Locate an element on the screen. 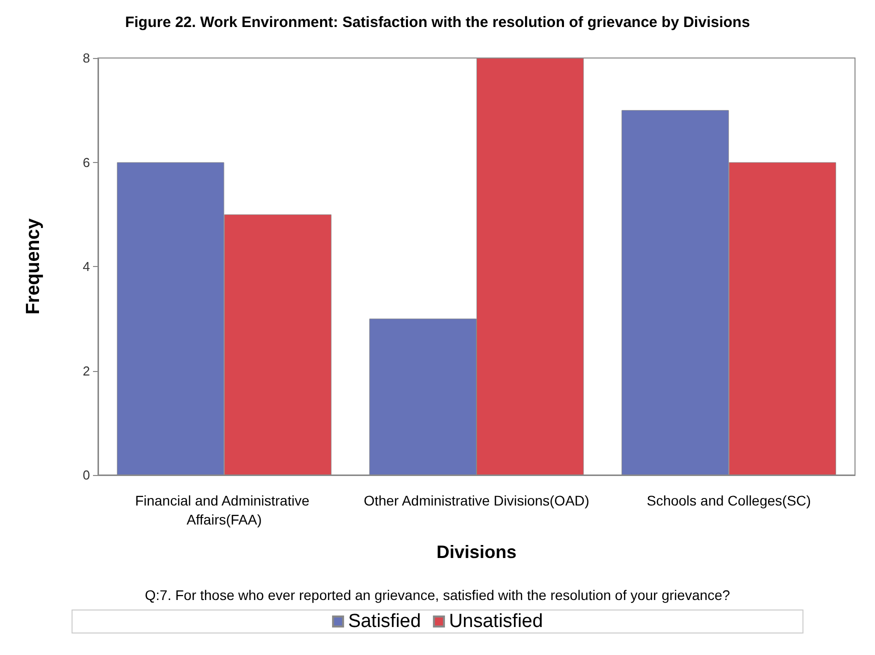 The width and height of the screenshot is (875, 655). y-tick-label: 4 is located at coordinates (86, 266).